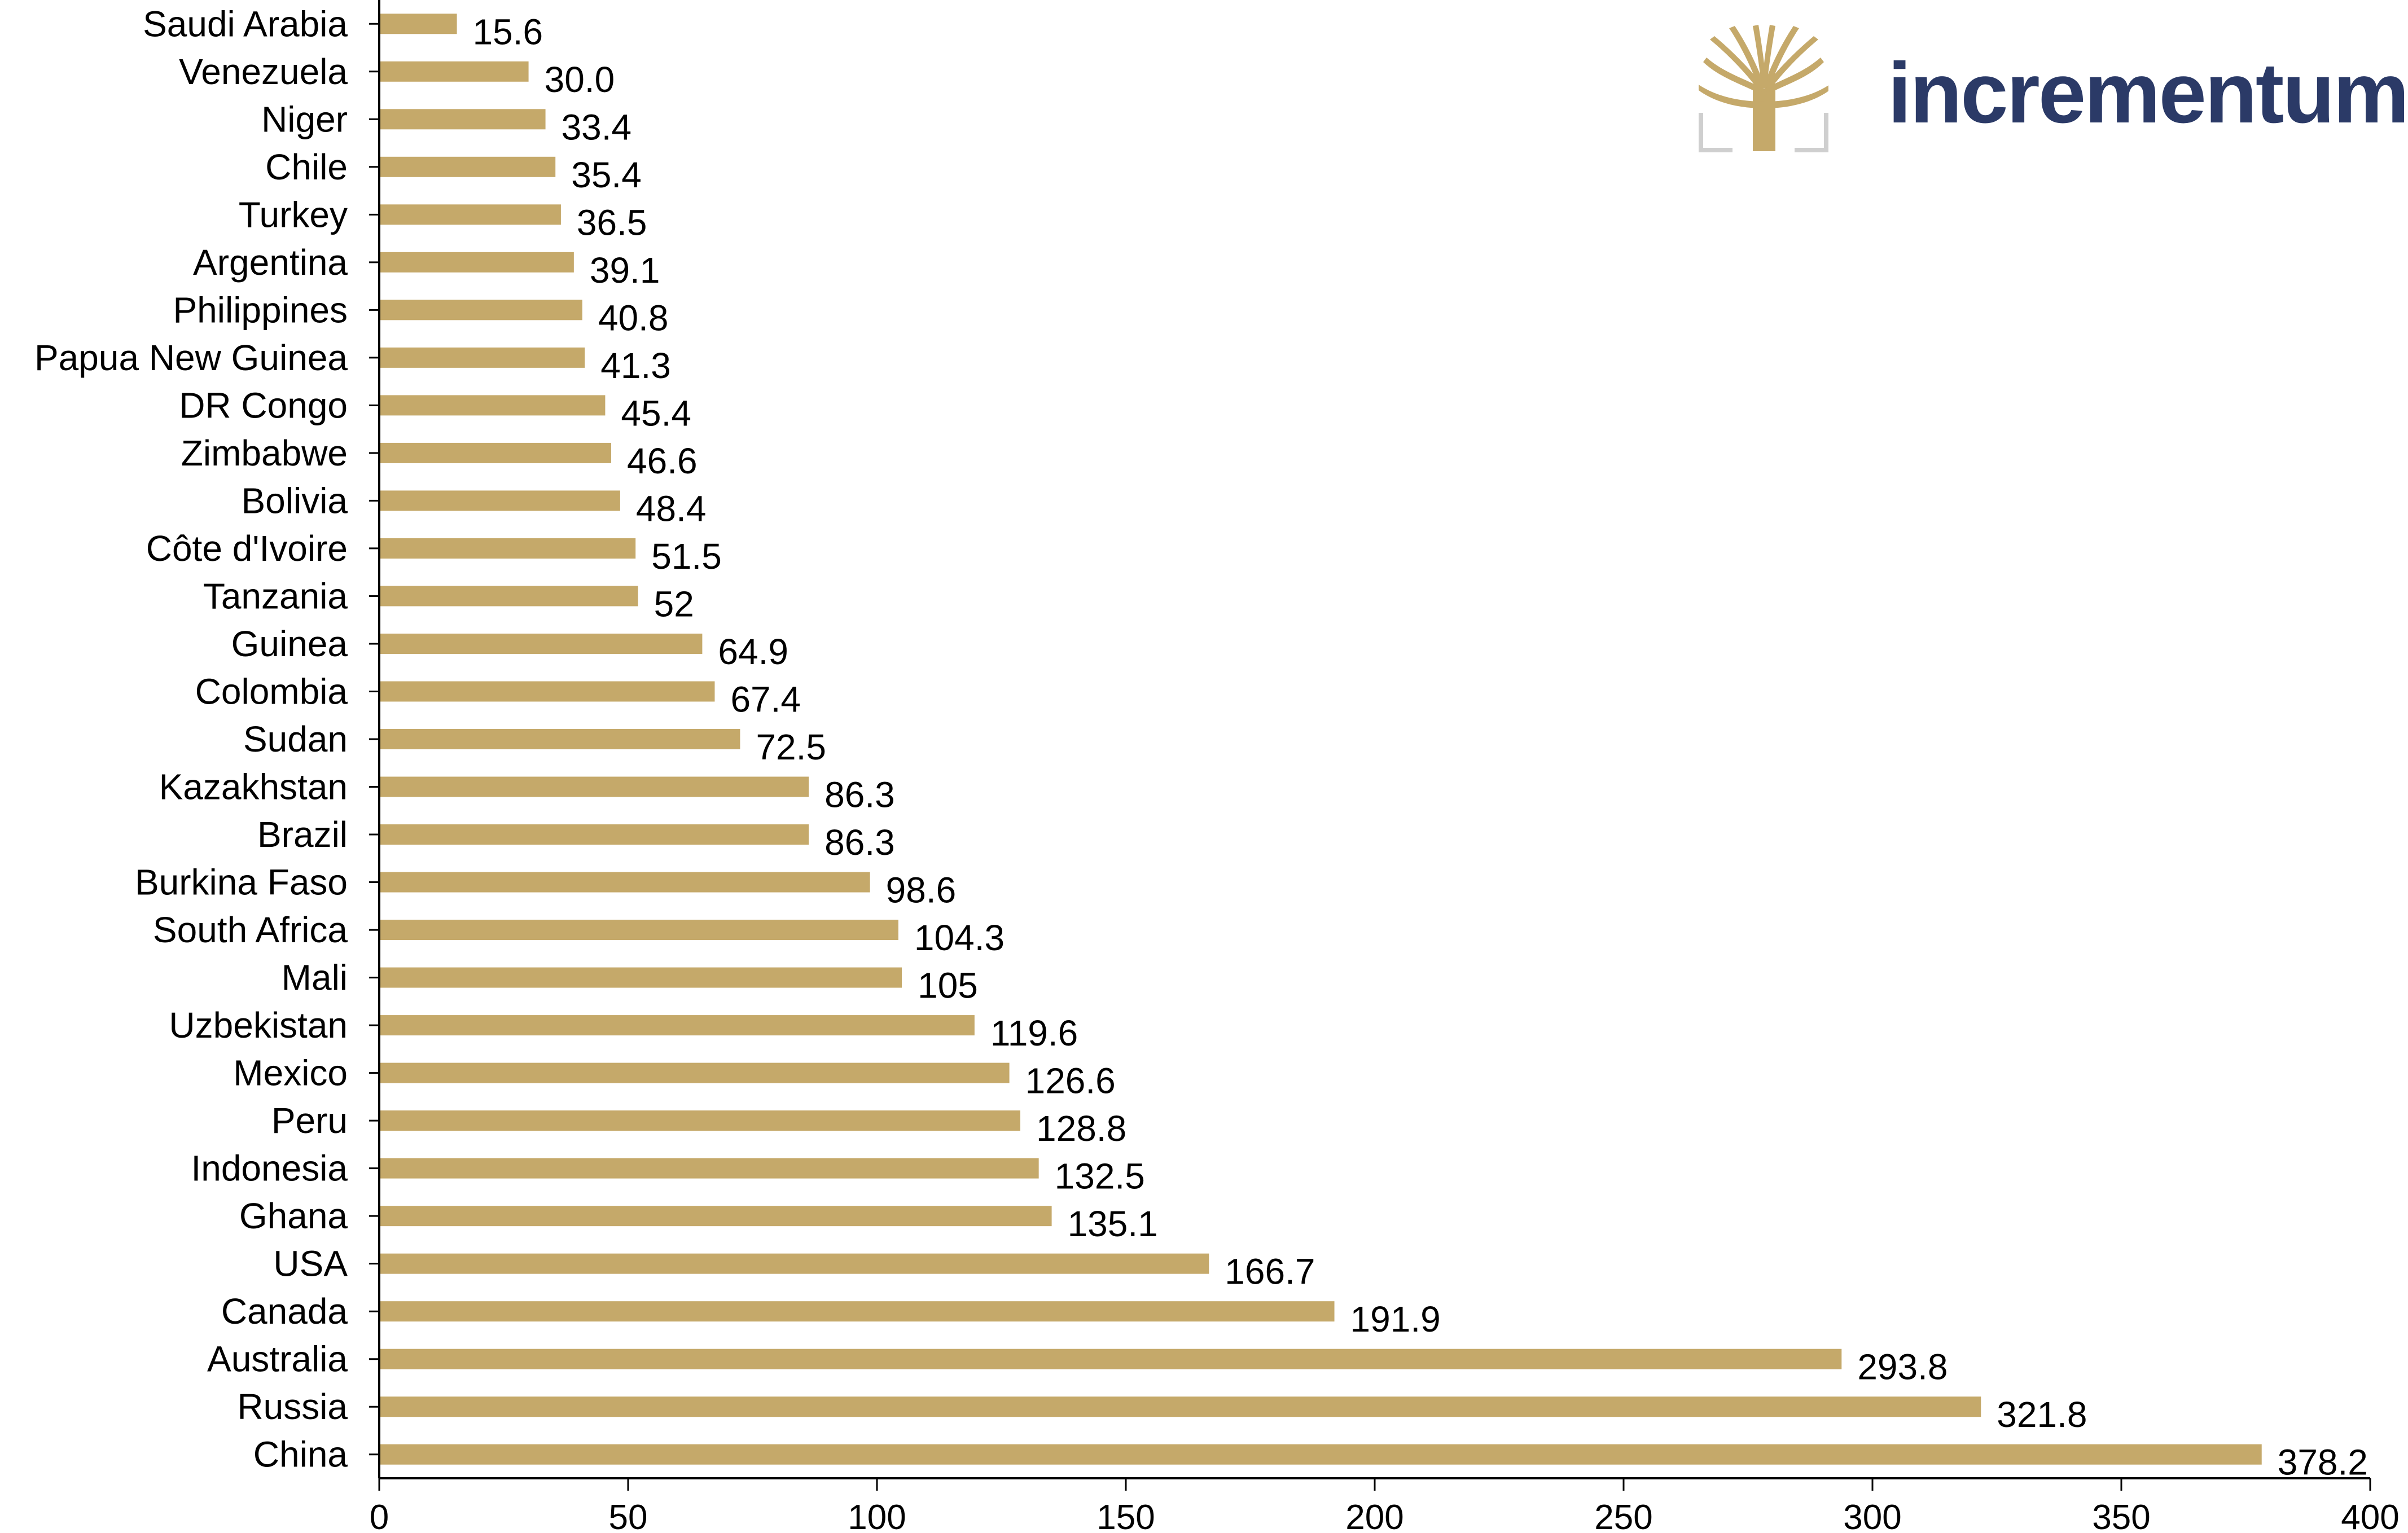  Describe the element at coordinates (960, 937) in the screenshot. I see `data-label: 104.3` at that location.